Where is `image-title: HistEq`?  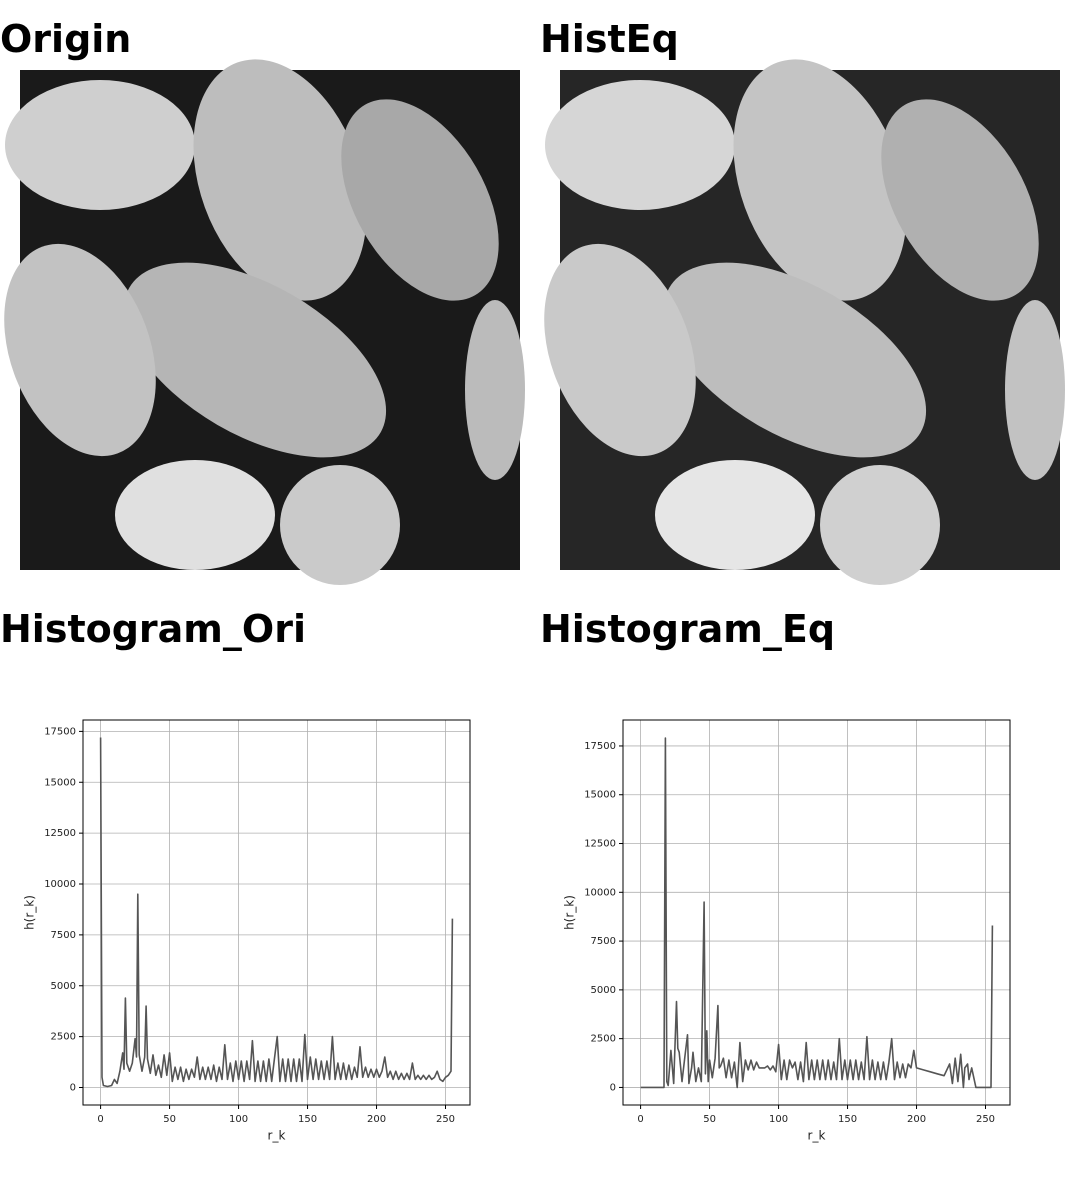
image-title: HistEq is located at coordinates (609, 39).